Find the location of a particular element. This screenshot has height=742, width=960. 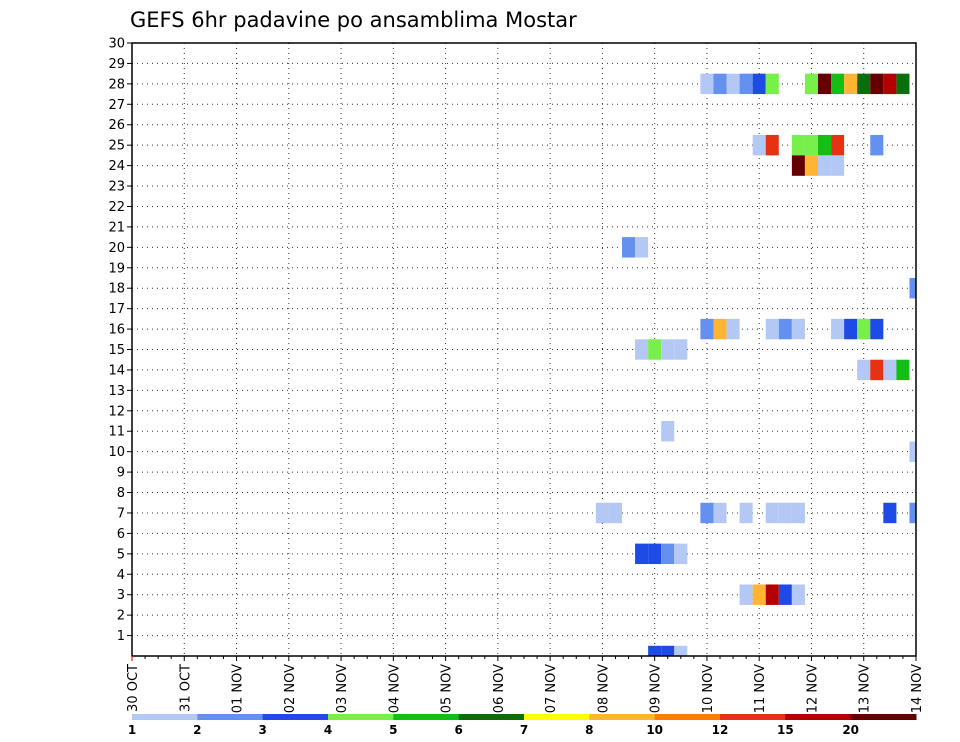

y-tick-label: 3 is located at coordinates (121, 595).